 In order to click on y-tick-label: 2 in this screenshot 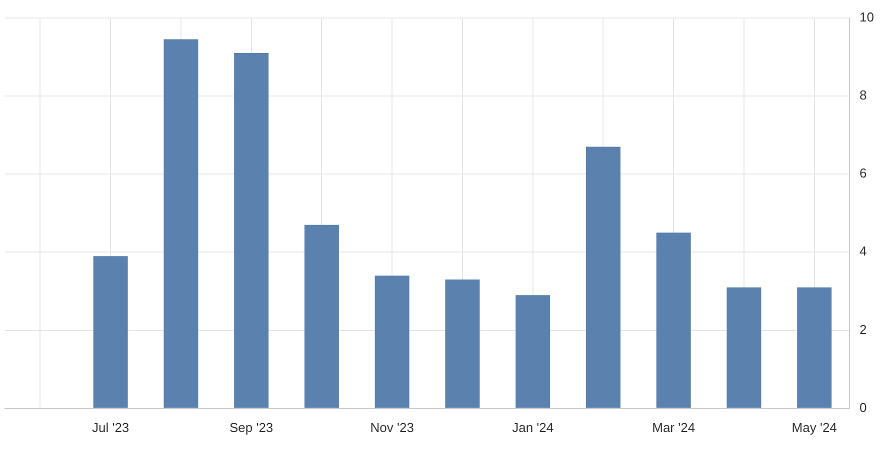, I will do `click(863, 329)`.